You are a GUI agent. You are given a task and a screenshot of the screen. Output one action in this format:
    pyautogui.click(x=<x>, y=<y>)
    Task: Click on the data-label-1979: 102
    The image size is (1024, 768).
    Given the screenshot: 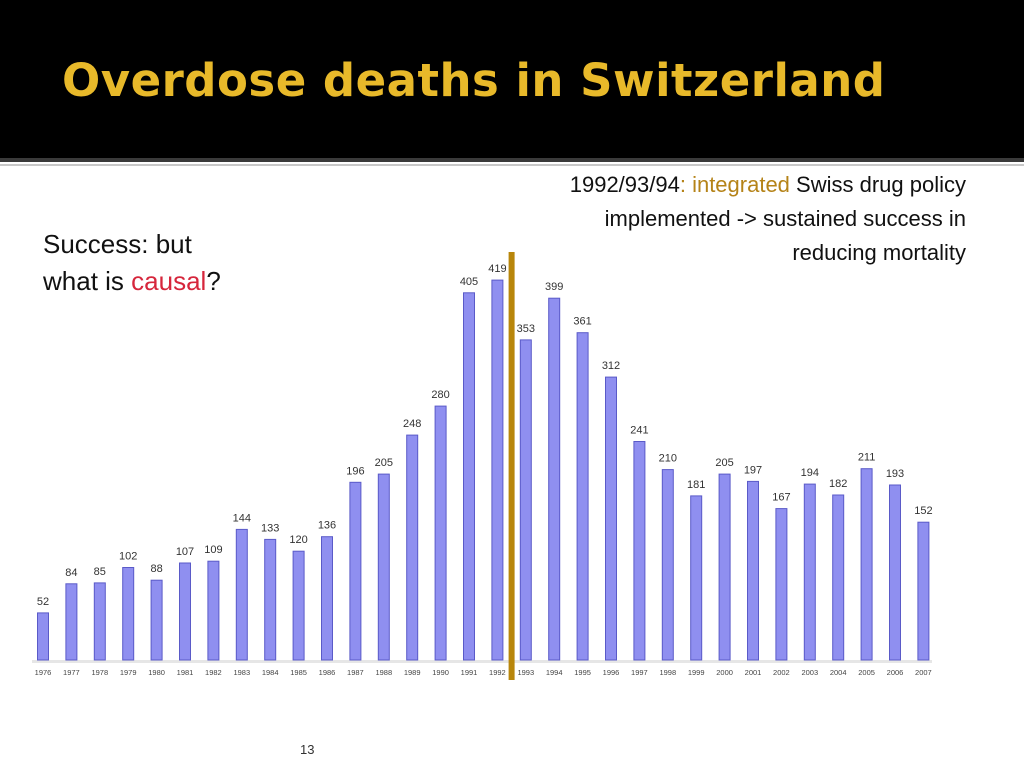 What is the action you would take?
    pyautogui.click(x=128, y=557)
    